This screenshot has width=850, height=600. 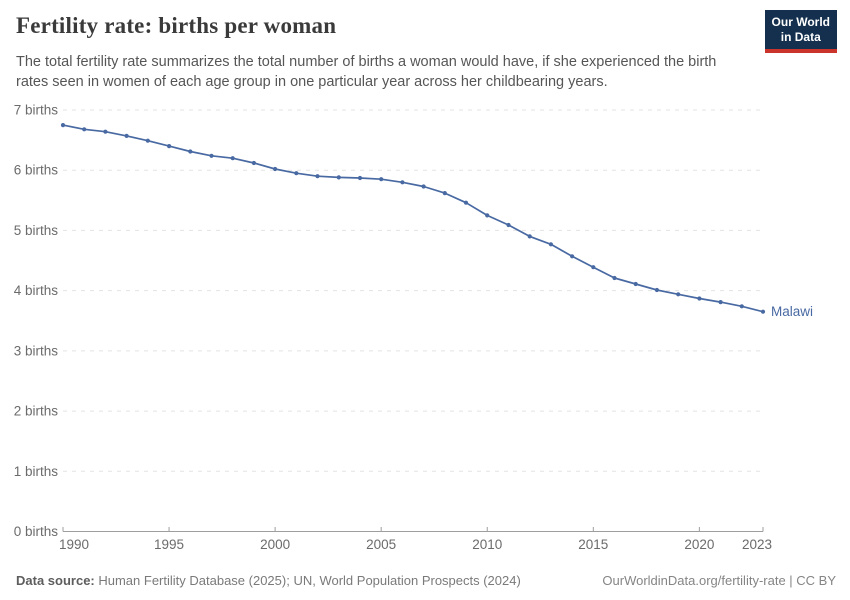 What do you see at coordinates (275, 544) in the screenshot?
I see `x-tick-label: 2000` at bounding box center [275, 544].